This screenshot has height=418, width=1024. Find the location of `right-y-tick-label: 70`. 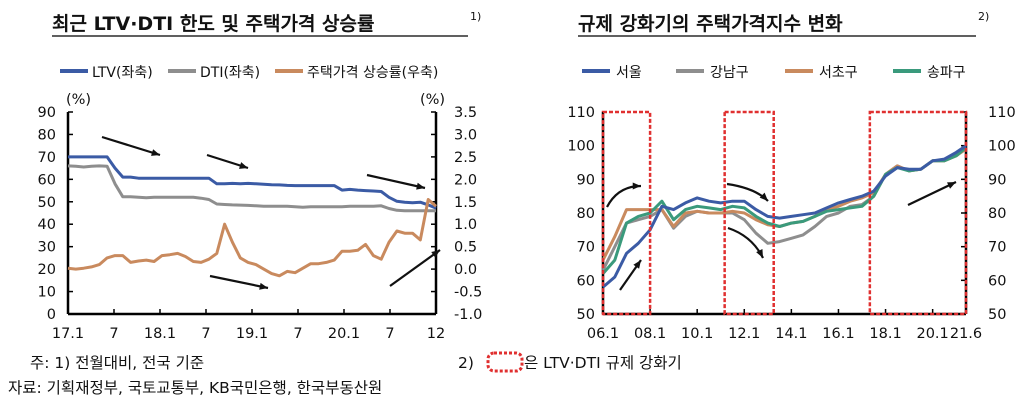

right-y-tick-label: 70 is located at coordinates (997, 248).